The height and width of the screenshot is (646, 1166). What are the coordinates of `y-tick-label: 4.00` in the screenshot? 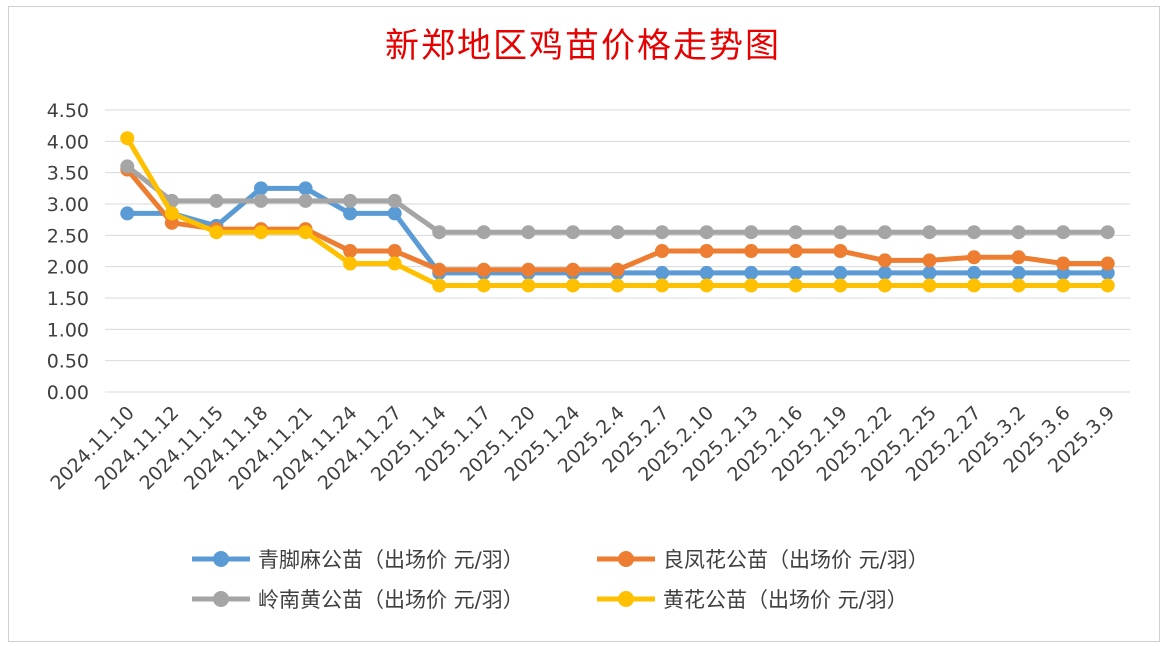 It's located at (68, 142).